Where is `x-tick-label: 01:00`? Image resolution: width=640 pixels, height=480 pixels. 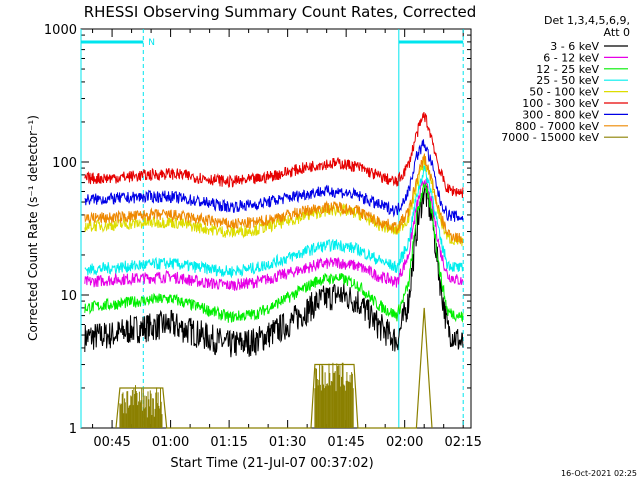
x-tick-label: 01:00 is located at coordinates (170, 442).